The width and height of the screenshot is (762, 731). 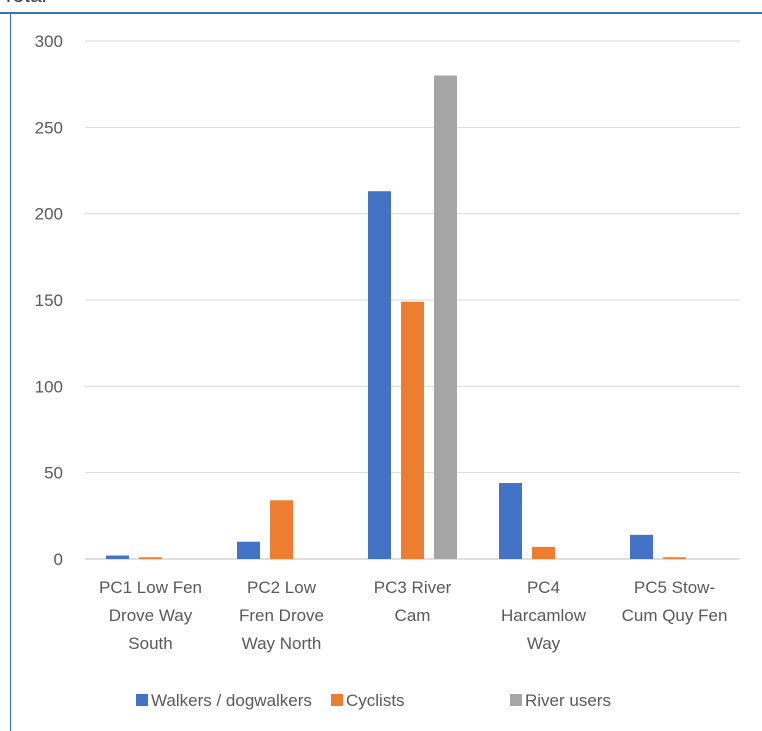 I want to click on legend-label: Cyclists, so click(x=375, y=700).